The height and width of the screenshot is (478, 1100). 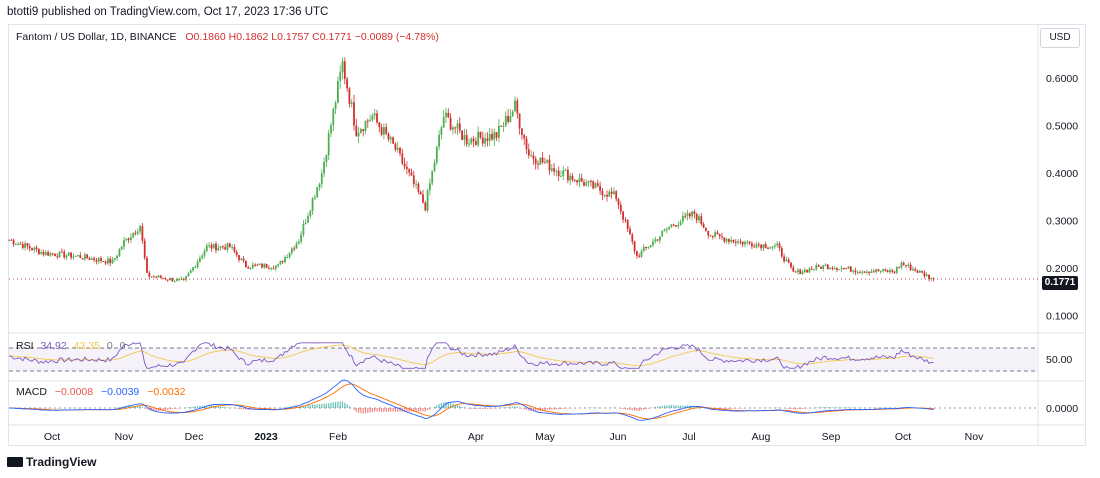 What do you see at coordinates (70, 346) in the screenshot?
I see `rsi-legend: RSI 34.92 43.35 0 0` at bounding box center [70, 346].